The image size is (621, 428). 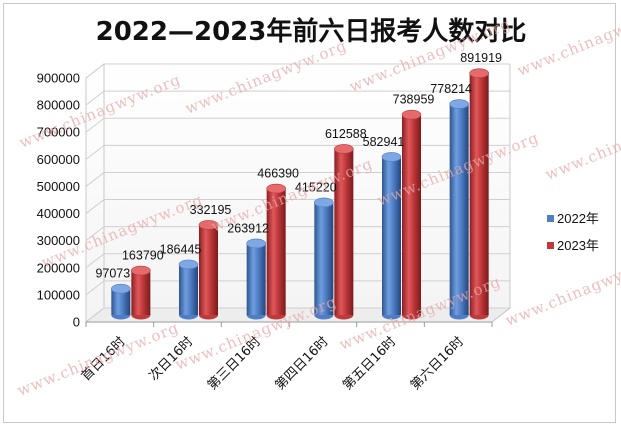 What do you see at coordinates (211, 210) in the screenshot?
I see `data-label: 332195` at bounding box center [211, 210].